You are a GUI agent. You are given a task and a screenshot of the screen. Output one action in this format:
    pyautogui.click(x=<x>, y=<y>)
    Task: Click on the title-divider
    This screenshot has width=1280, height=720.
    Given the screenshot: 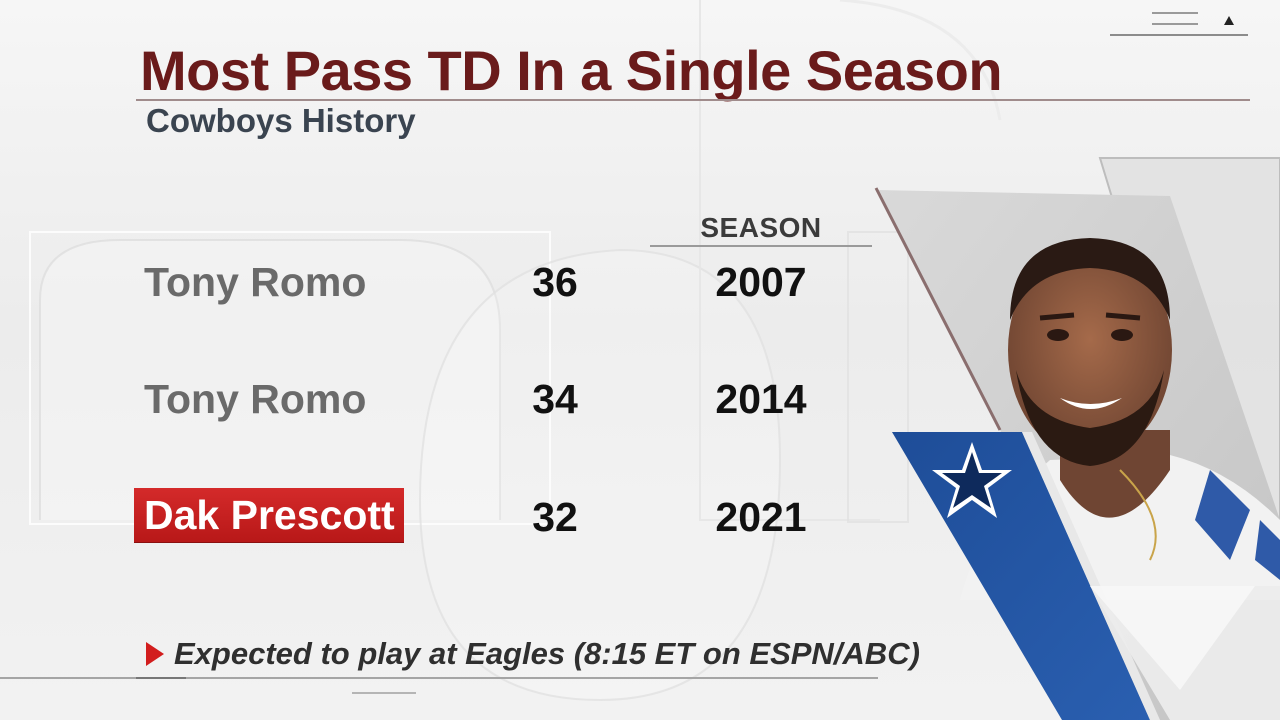 What is the action you would take?
    pyautogui.click(x=693, y=100)
    